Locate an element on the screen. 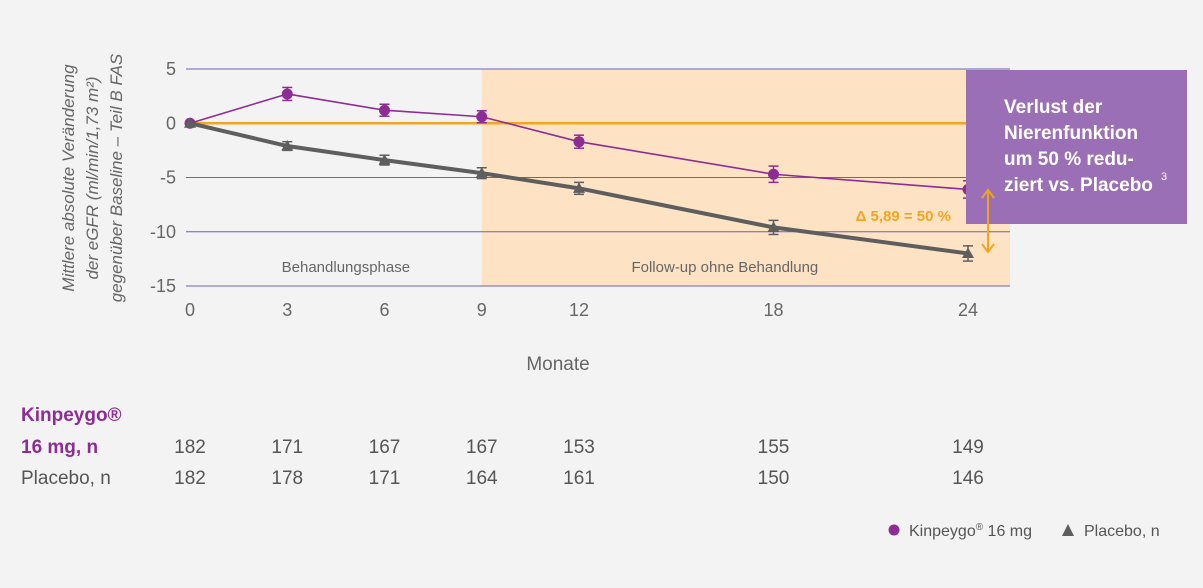  n-table-cell: 178 is located at coordinates (287, 478).